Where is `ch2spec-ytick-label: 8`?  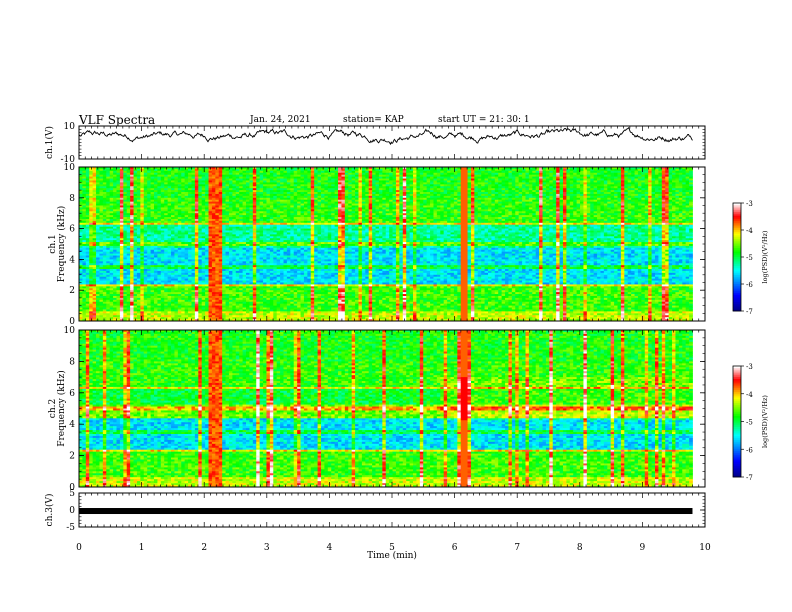 ch2spec-ytick-label: 8 is located at coordinates (72, 362).